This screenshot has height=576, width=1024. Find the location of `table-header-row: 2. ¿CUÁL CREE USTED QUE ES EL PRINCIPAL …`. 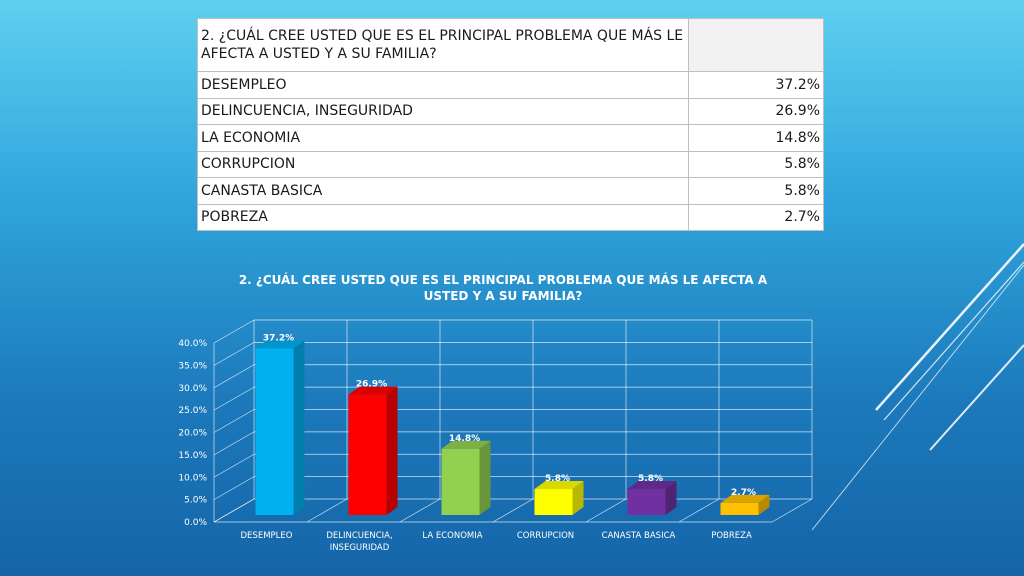

table-header-row: 2. ¿CUÁL CREE USTED QUE ES EL PRINCIPAL … is located at coordinates (510, 45).